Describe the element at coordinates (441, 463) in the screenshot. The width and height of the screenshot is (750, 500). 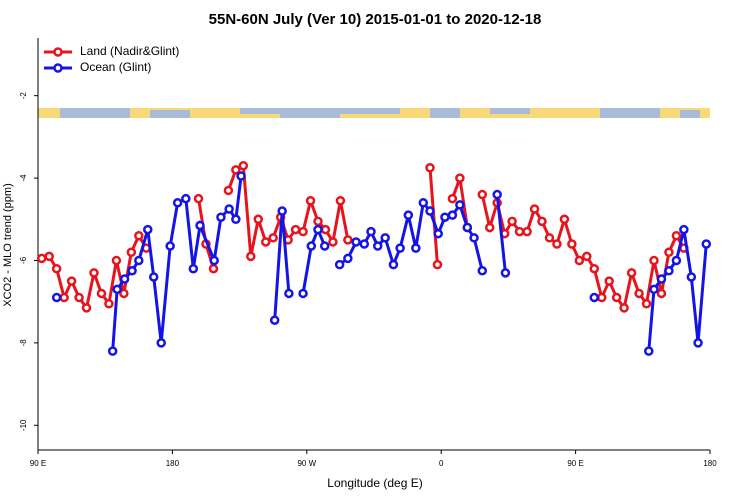
I see `x-tick-label: 0` at that location.